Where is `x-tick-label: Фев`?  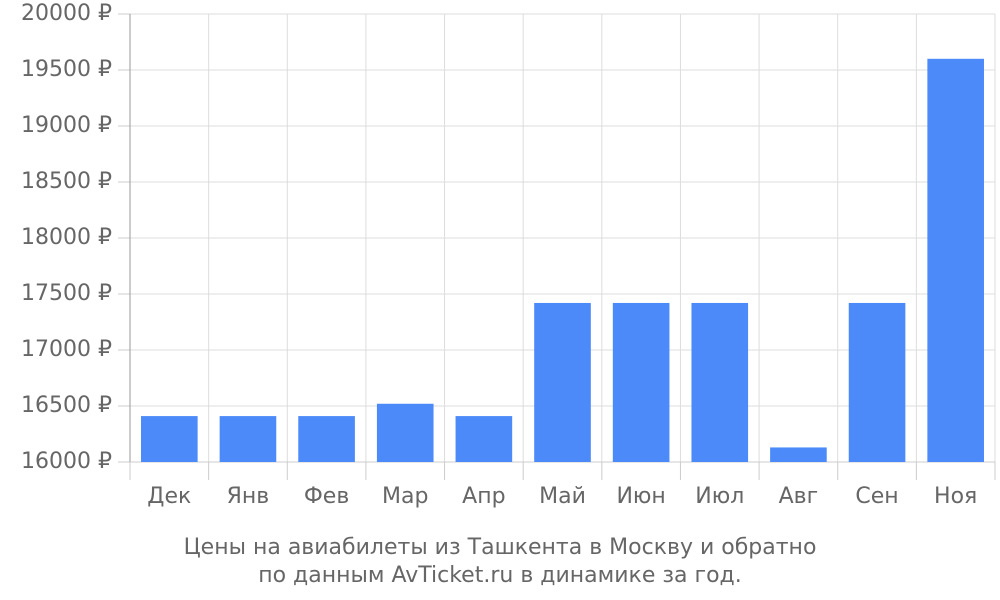
x-tick-label: Фев is located at coordinates (326, 496).